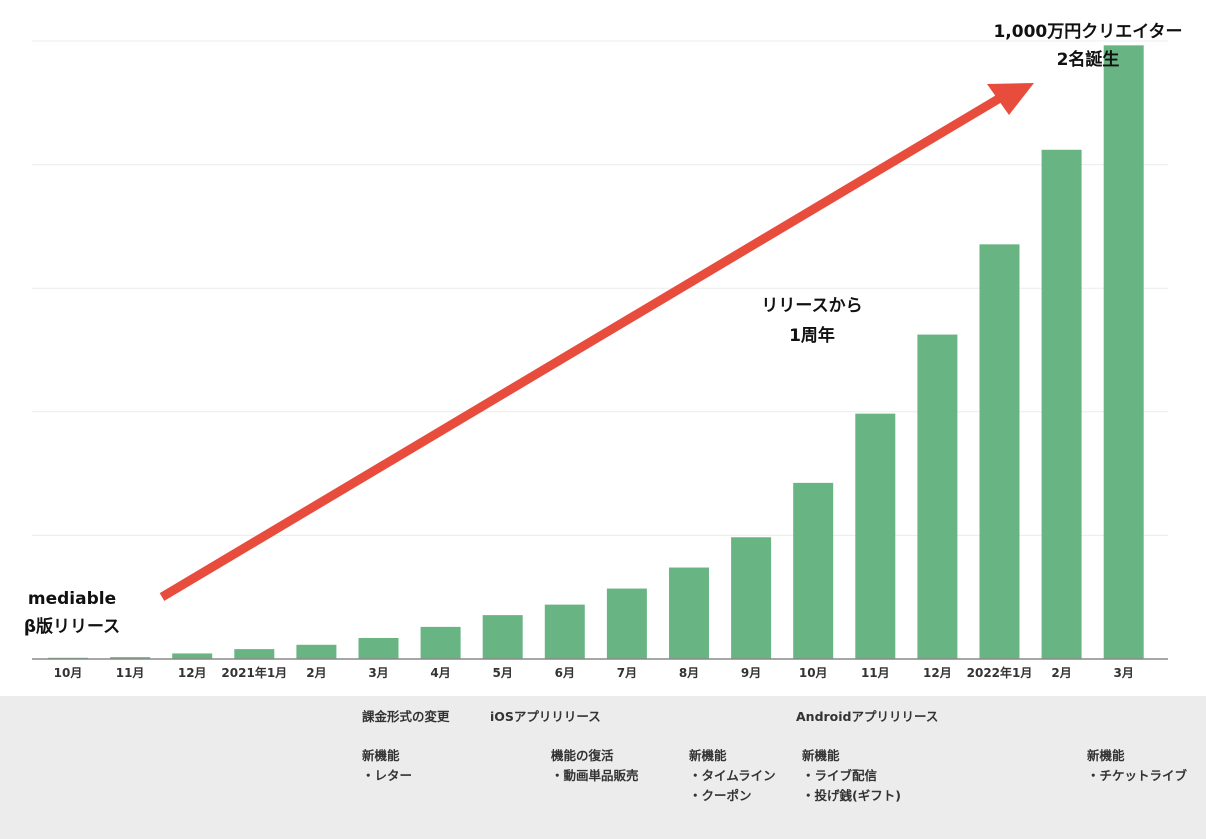  Describe the element at coordinates (72, 599) in the screenshot. I see `start-annotation-line1: mediable` at that location.